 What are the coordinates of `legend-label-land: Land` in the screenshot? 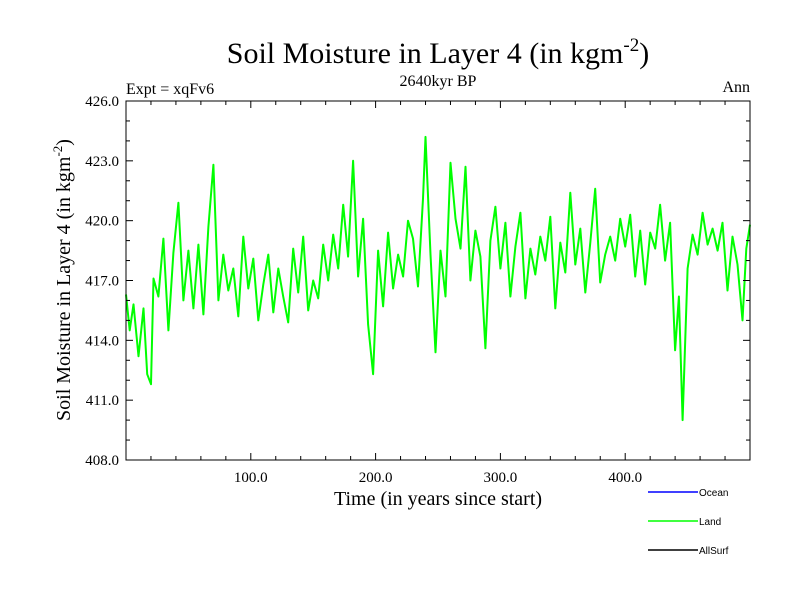 It's located at (710, 522).